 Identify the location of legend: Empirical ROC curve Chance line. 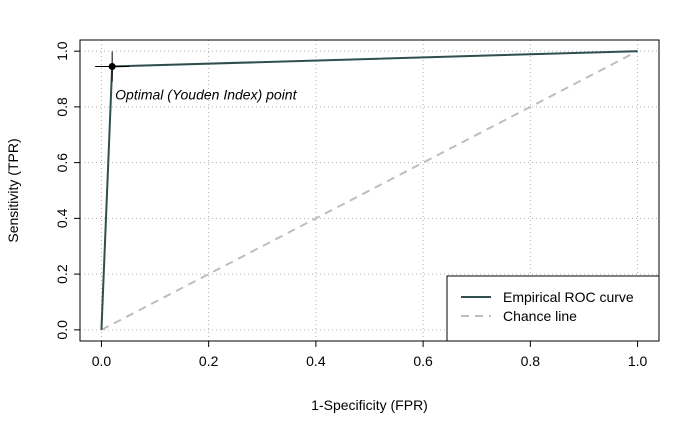
(553, 308).